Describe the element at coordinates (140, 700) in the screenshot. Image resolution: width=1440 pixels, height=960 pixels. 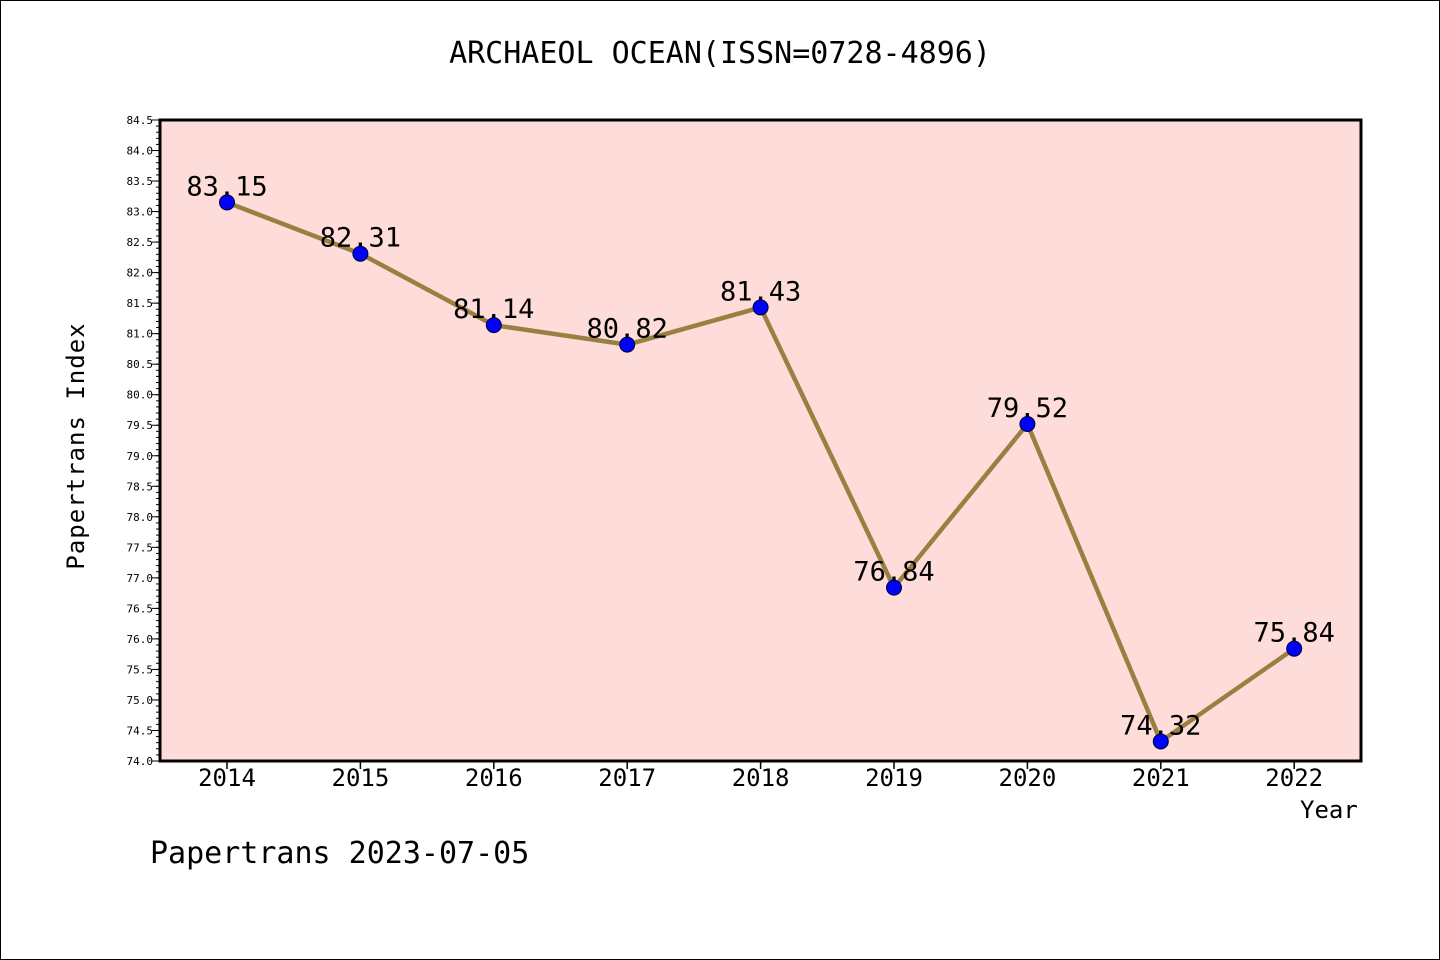
I see `y-tick-label: 75.0` at that location.